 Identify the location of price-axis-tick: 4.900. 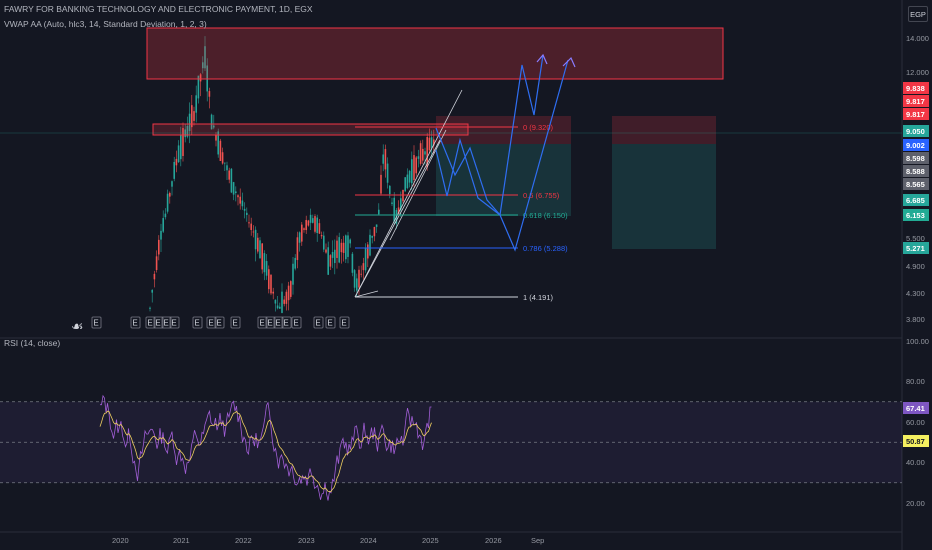
(915, 266).